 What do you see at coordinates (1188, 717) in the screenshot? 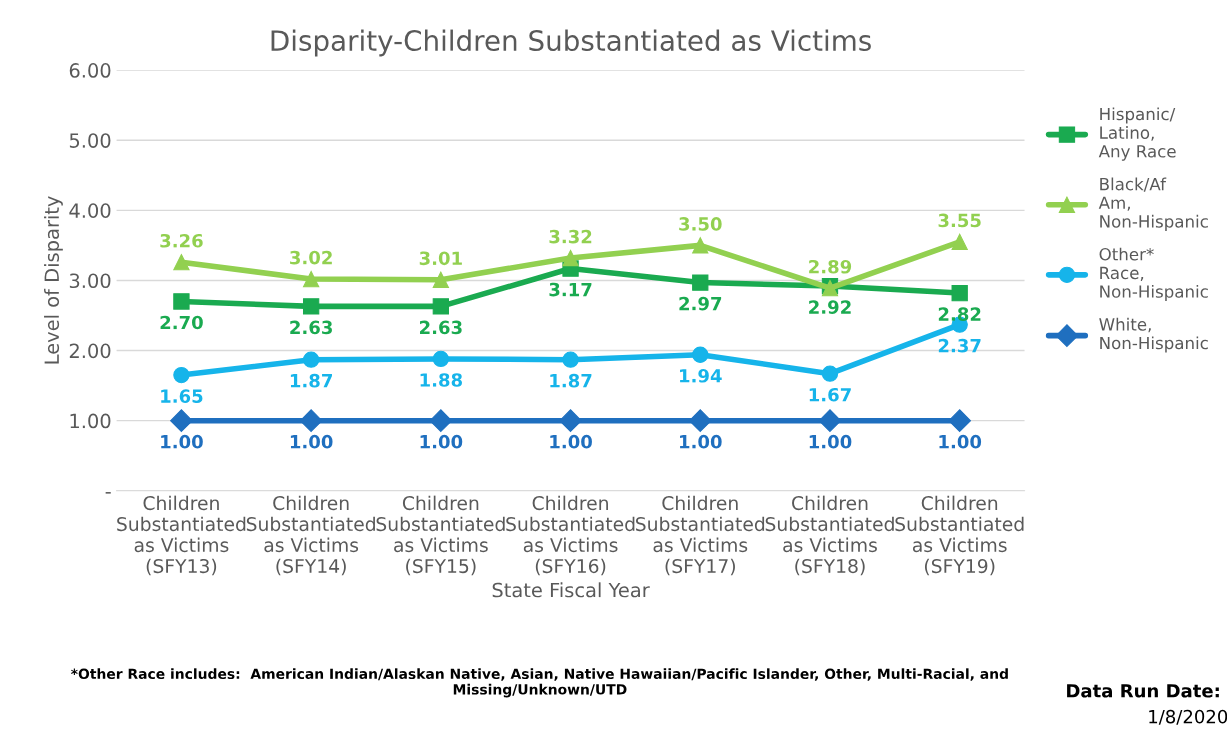
I see `text: 1/8/2020` at bounding box center [1188, 717].